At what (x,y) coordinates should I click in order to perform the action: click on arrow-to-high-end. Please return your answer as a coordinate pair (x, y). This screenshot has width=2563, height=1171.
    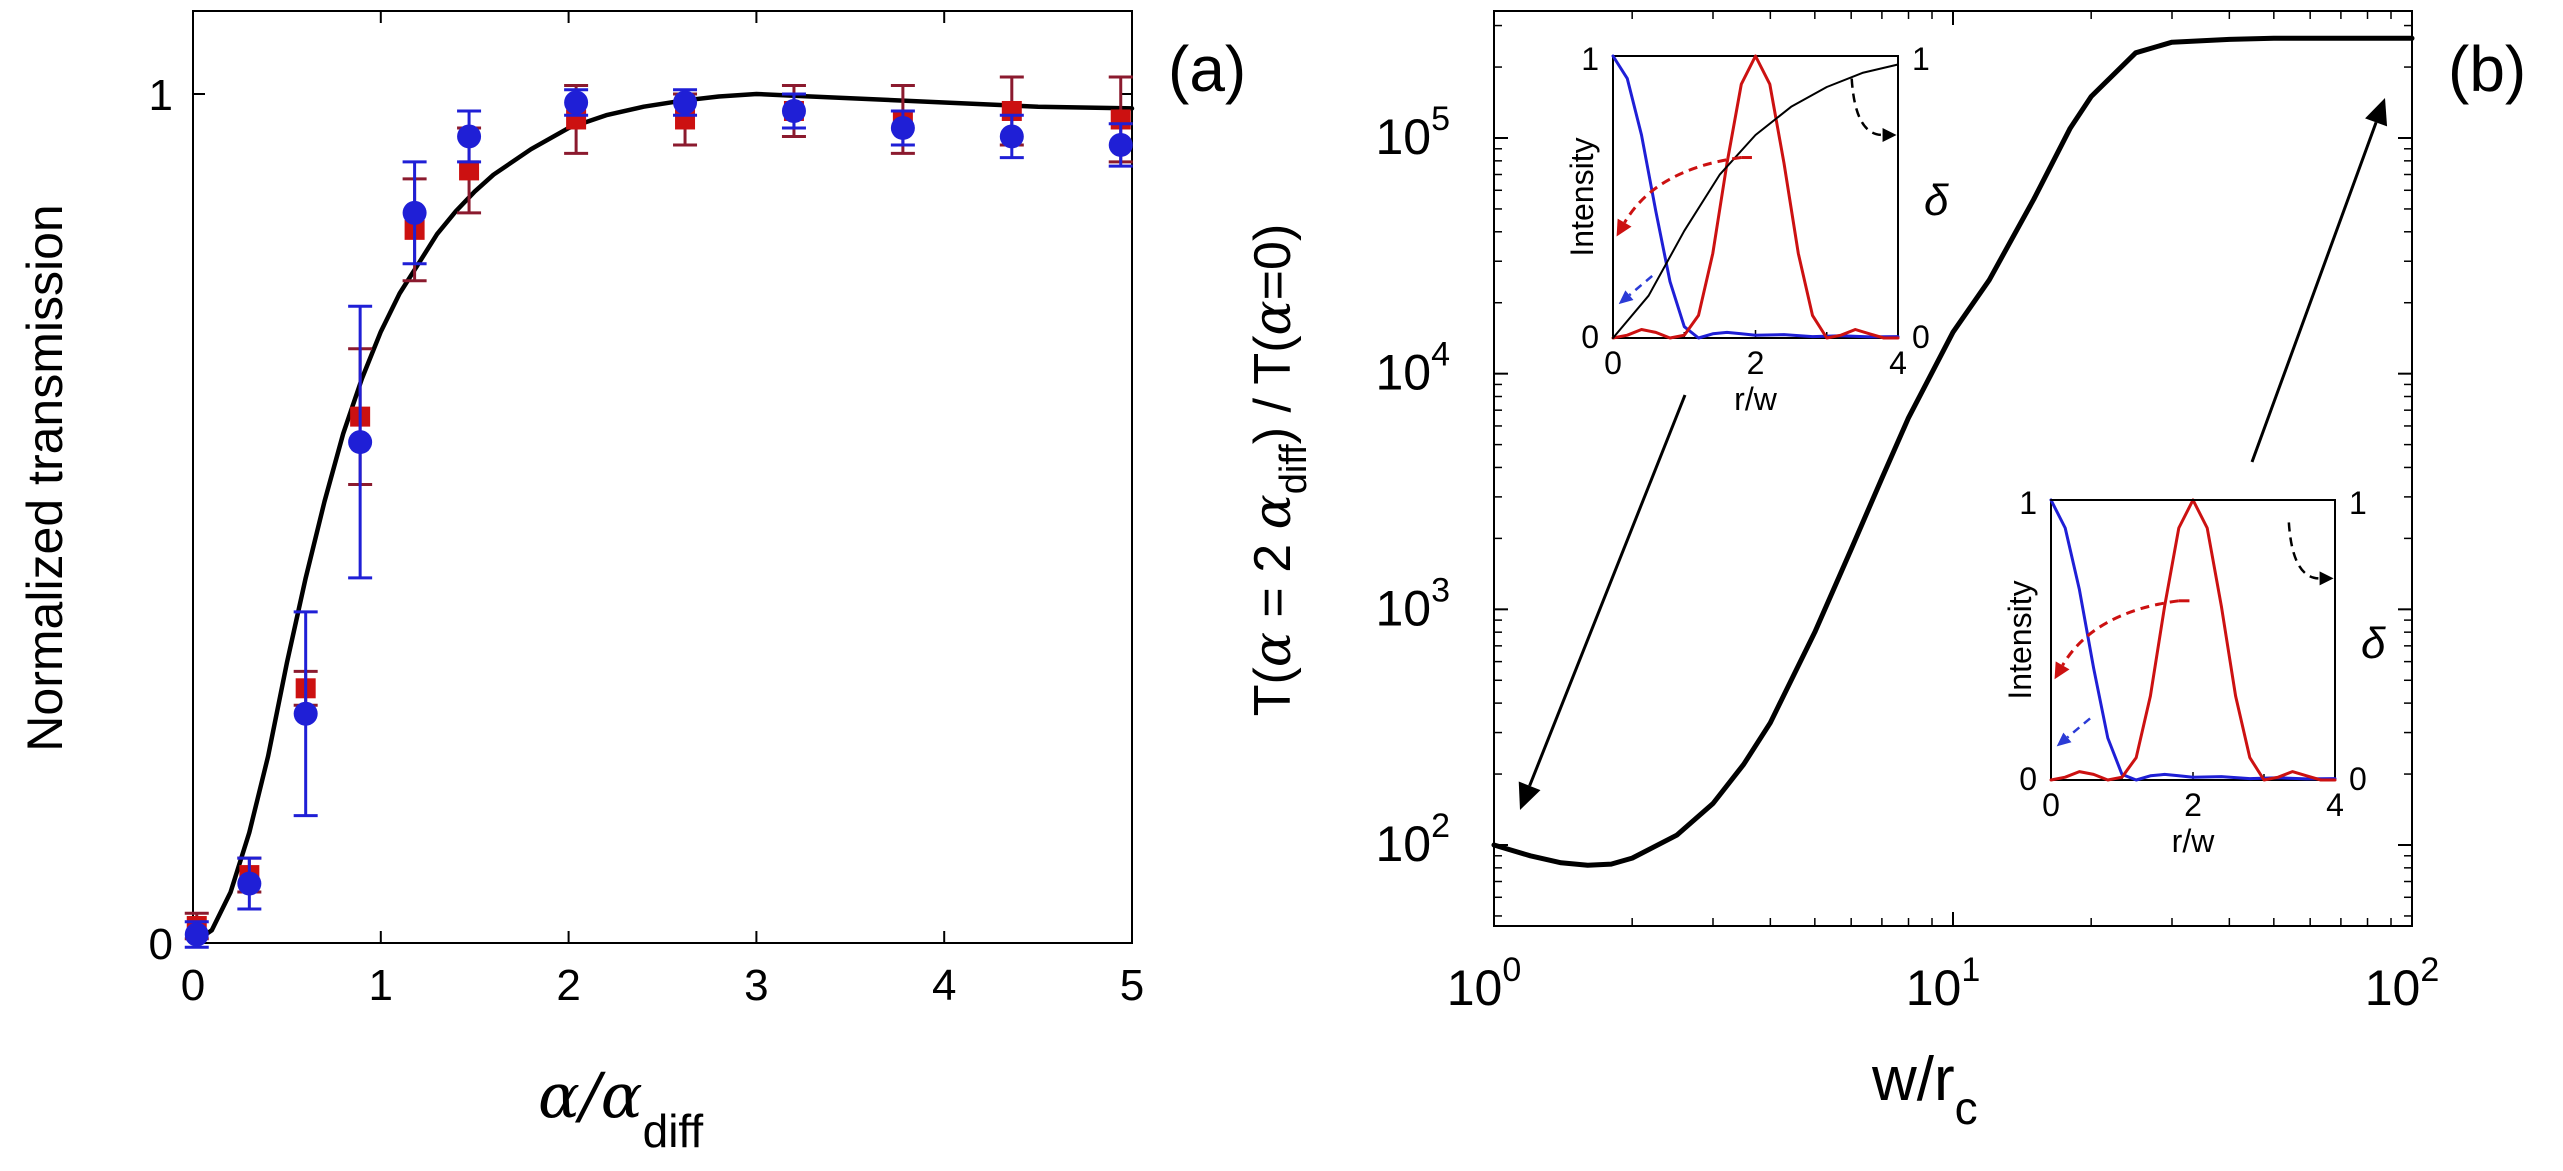
    Looking at the image, I should click on (2319, 280).